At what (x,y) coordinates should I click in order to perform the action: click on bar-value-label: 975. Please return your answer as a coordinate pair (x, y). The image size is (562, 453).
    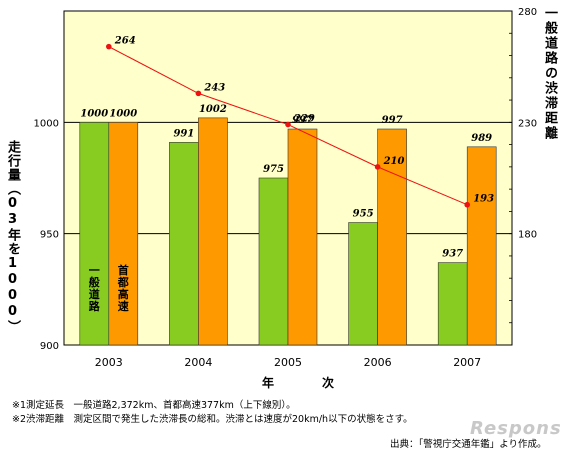
    Looking at the image, I should click on (273, 169).